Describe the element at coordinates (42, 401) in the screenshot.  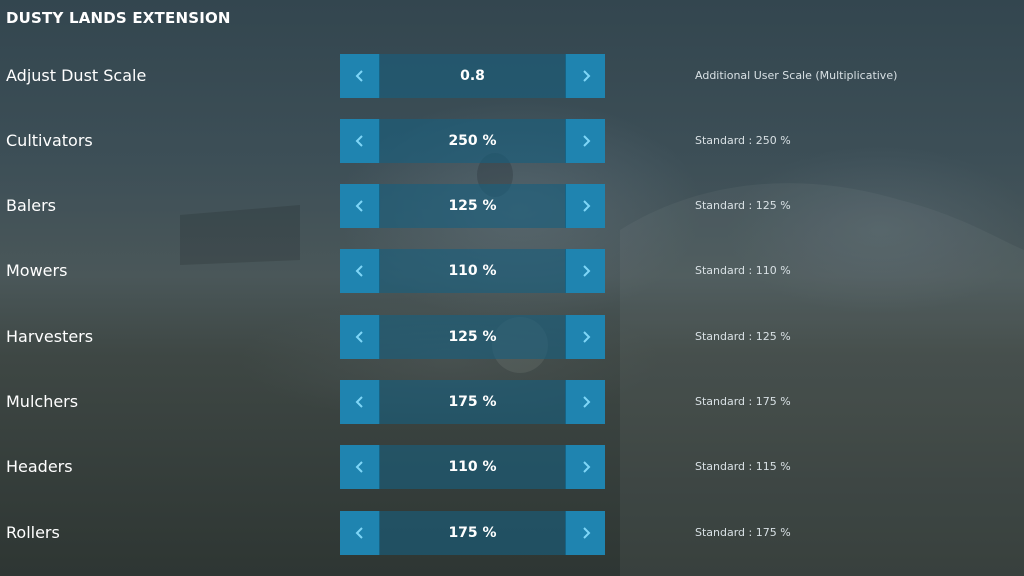
I see `setting-label: Mulchers` at that location.